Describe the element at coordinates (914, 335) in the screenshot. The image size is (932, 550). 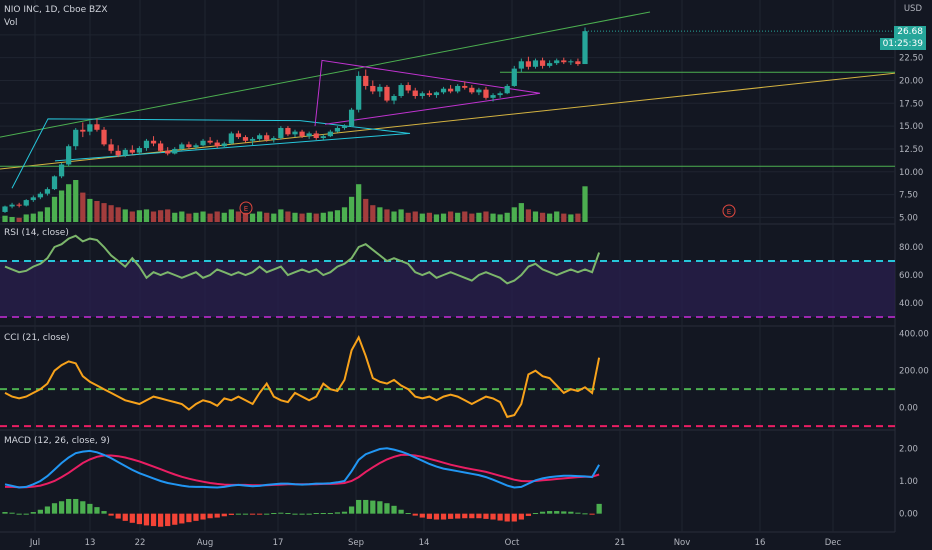
I see `cci-tick-label: 400.00` at that location.